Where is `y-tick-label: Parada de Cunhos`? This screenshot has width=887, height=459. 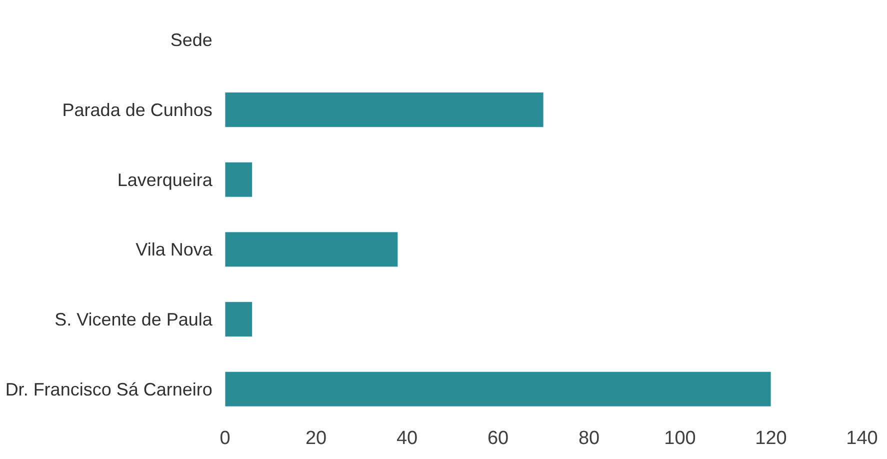
y-tick-label: Parada de Cunhos is located at coordinates (137, 110).